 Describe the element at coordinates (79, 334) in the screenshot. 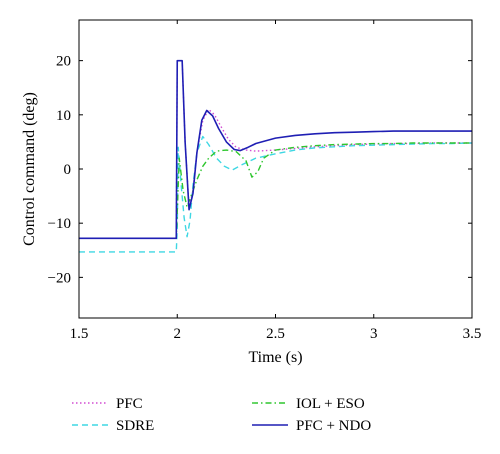

I see `x-tick-label: 1.5` at that location.